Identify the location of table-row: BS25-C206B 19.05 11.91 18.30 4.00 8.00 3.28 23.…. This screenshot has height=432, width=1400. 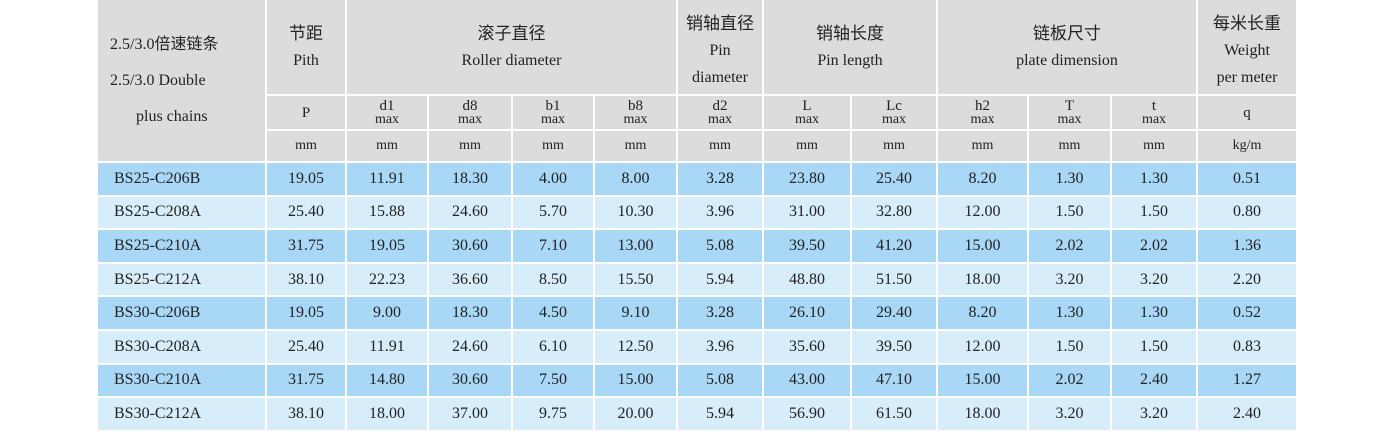
(697, 179).